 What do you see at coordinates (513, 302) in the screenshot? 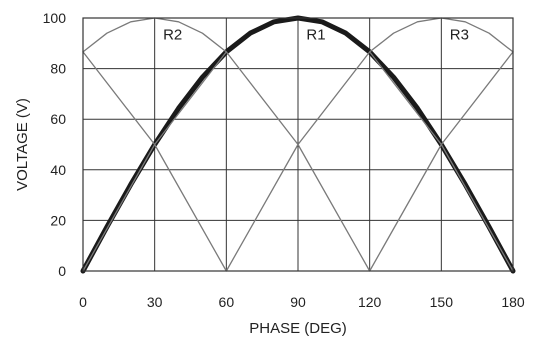
I see `x-tick-label: 180` at bounding box center [513, 302].